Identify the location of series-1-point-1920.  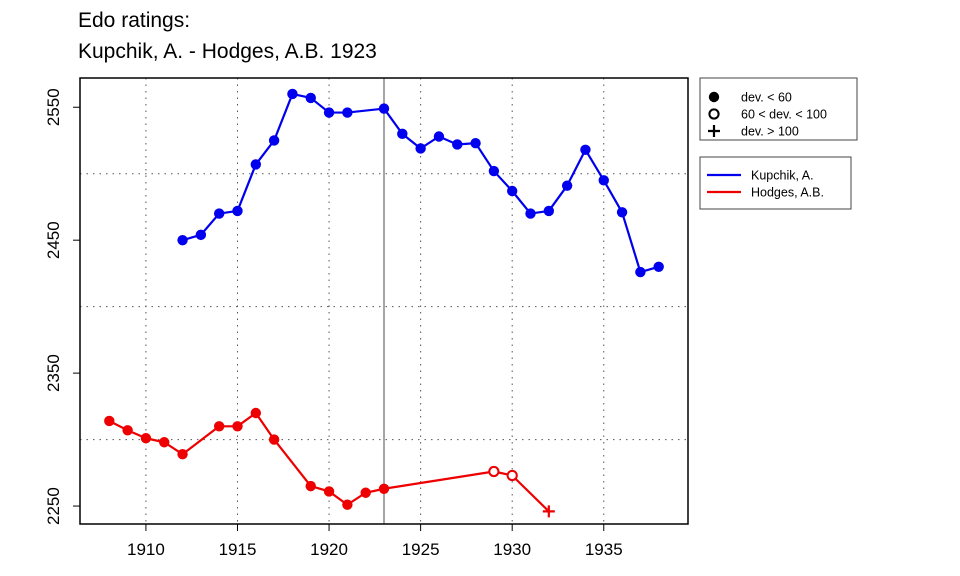
(329, 491).